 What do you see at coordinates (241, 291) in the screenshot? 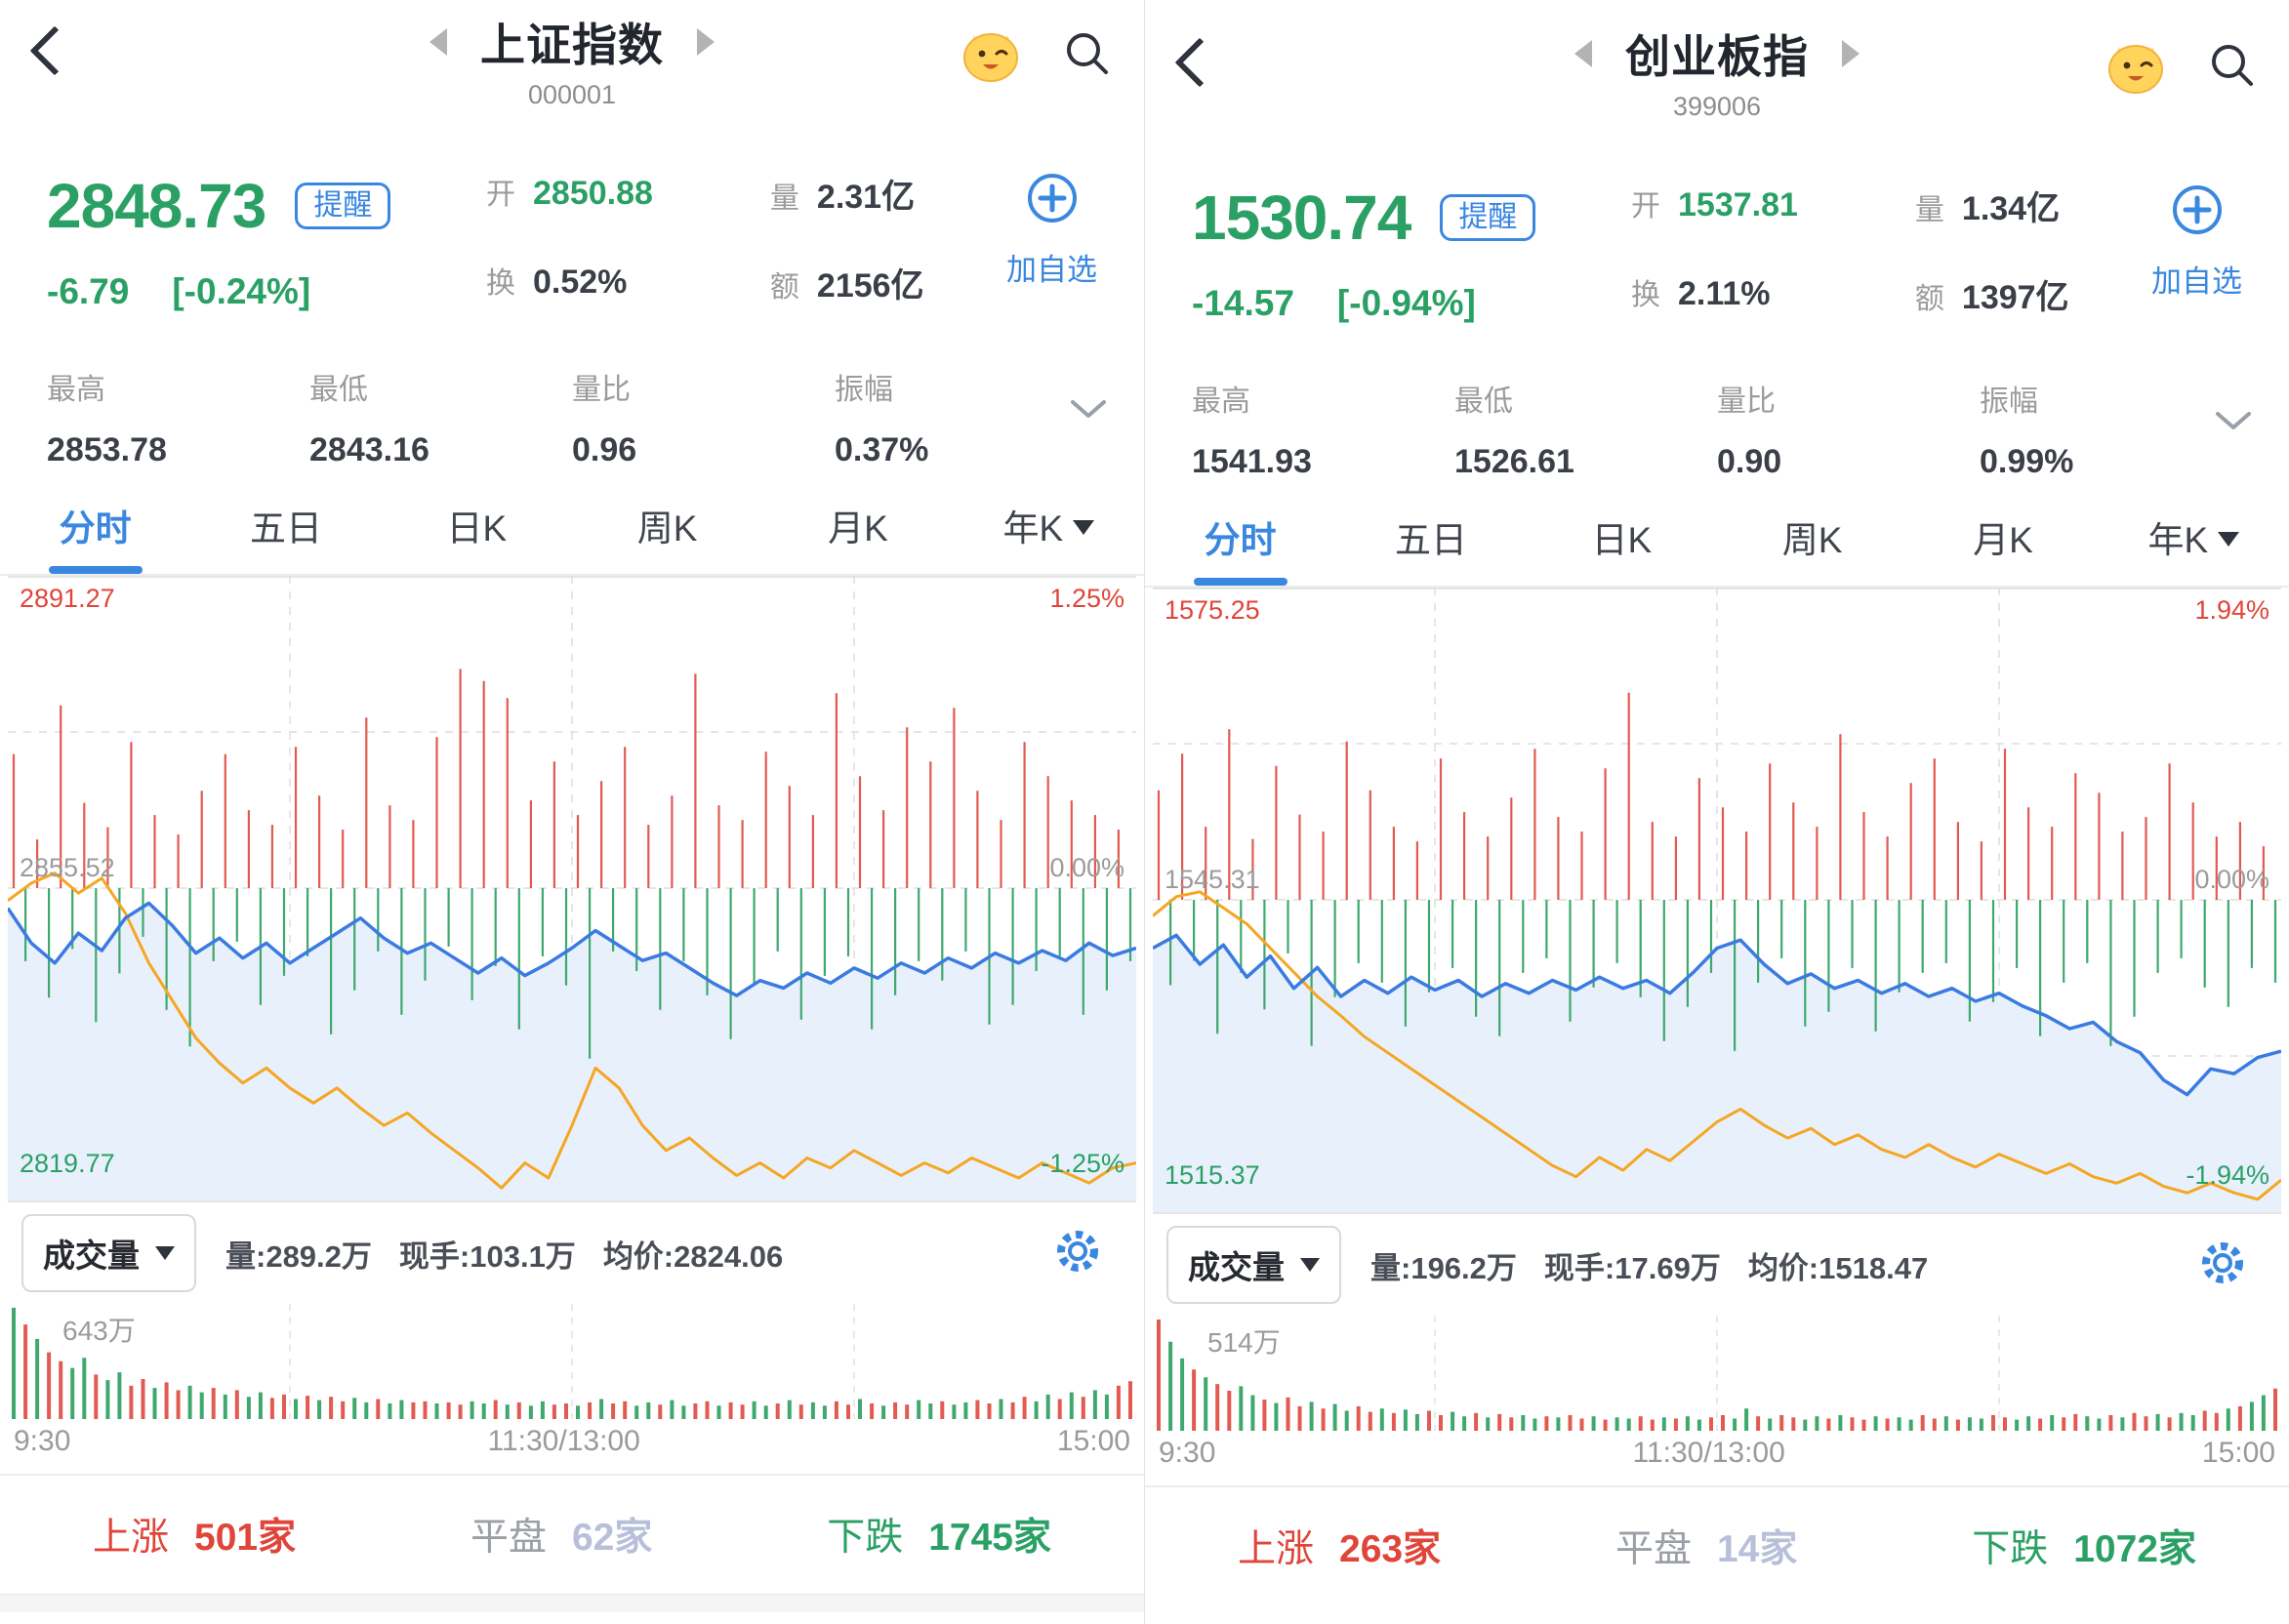
I see `change-percent: [-0.24%]` at bounding box center [241, 291].